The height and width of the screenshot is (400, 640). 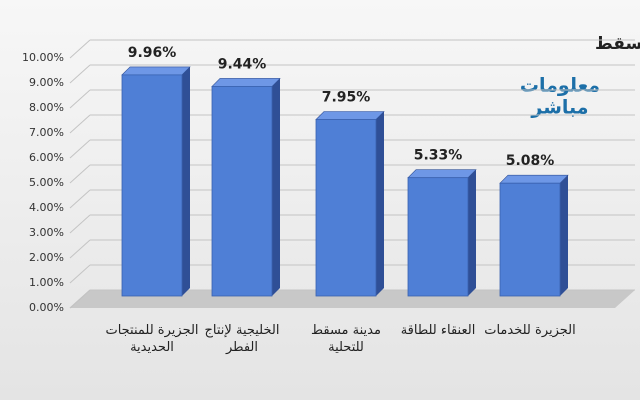 What do you see at coordinates (152, 339) in the screenshot?
I see `x-tick-label: الجزيرة للمنتجات الحديدية` at bounding box center [152, 339].